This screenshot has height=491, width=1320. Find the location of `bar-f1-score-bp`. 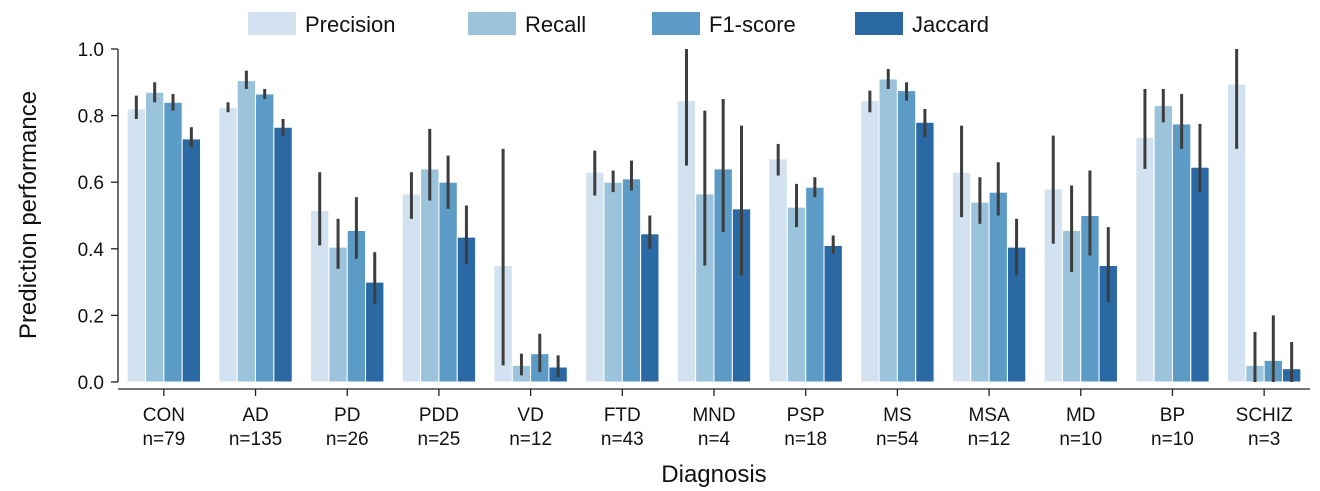

bar-f1-score-bp is located at coordinates (1181, 253).